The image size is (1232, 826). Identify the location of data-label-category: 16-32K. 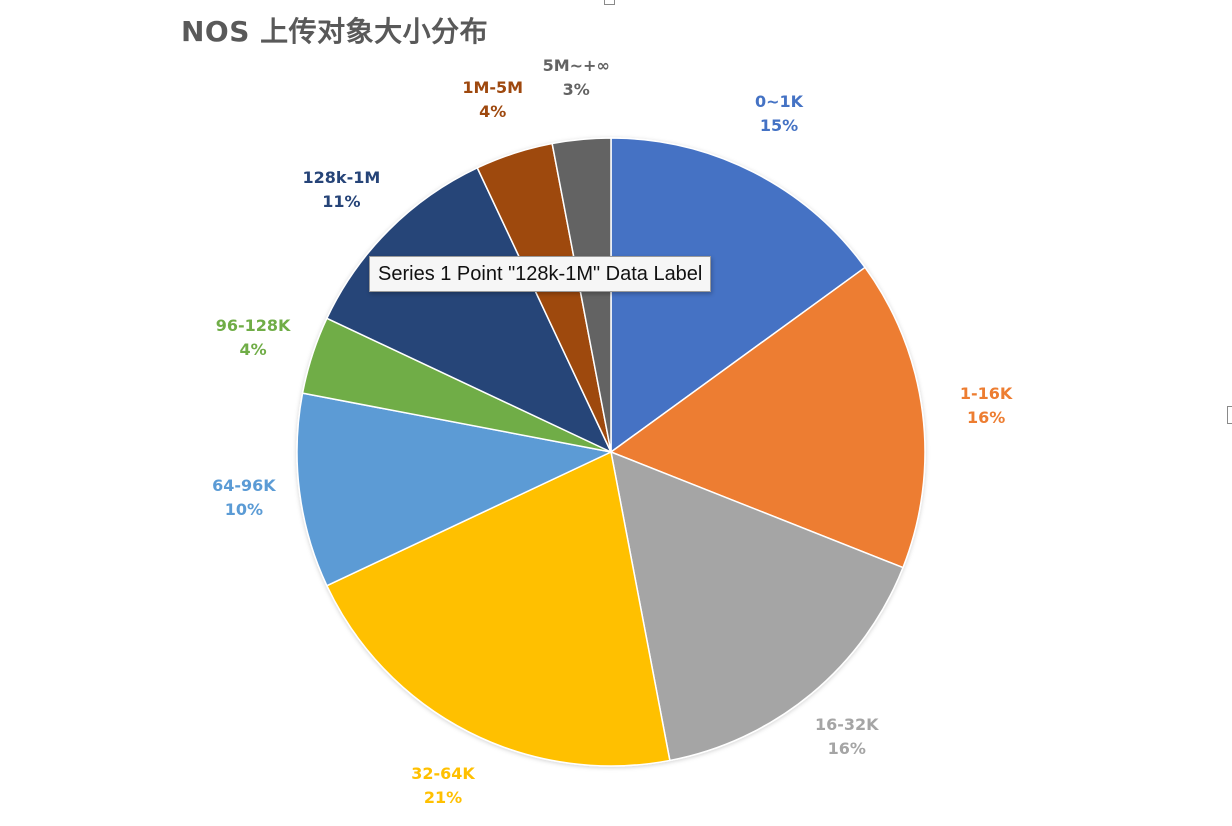
(847, 725).